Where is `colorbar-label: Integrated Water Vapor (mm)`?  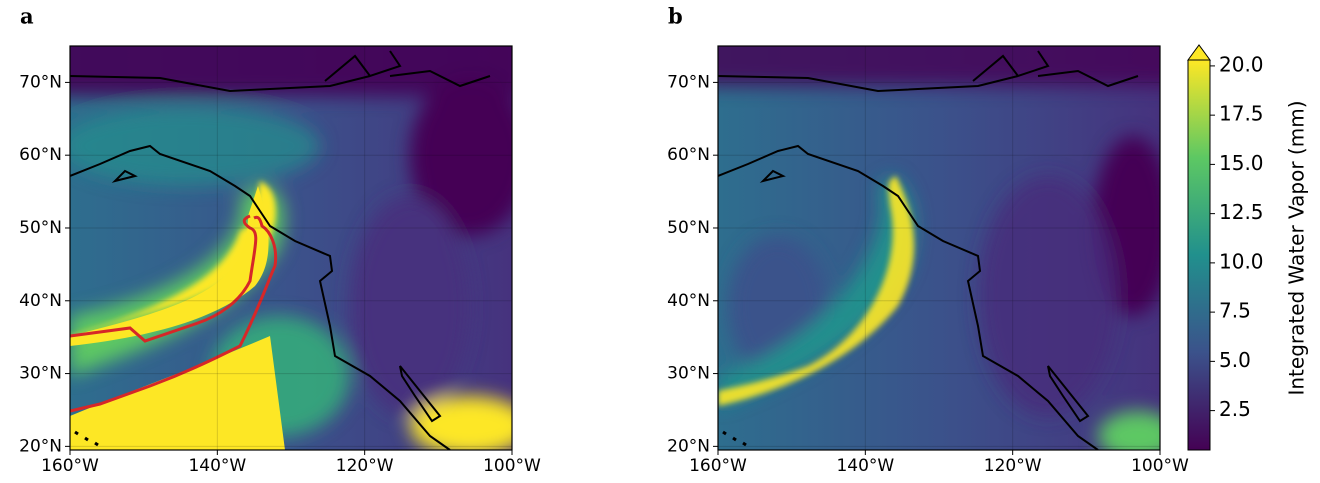 colorbar-label: Integrated Water Vapor (mm) is located at coordinates (1297, 247).